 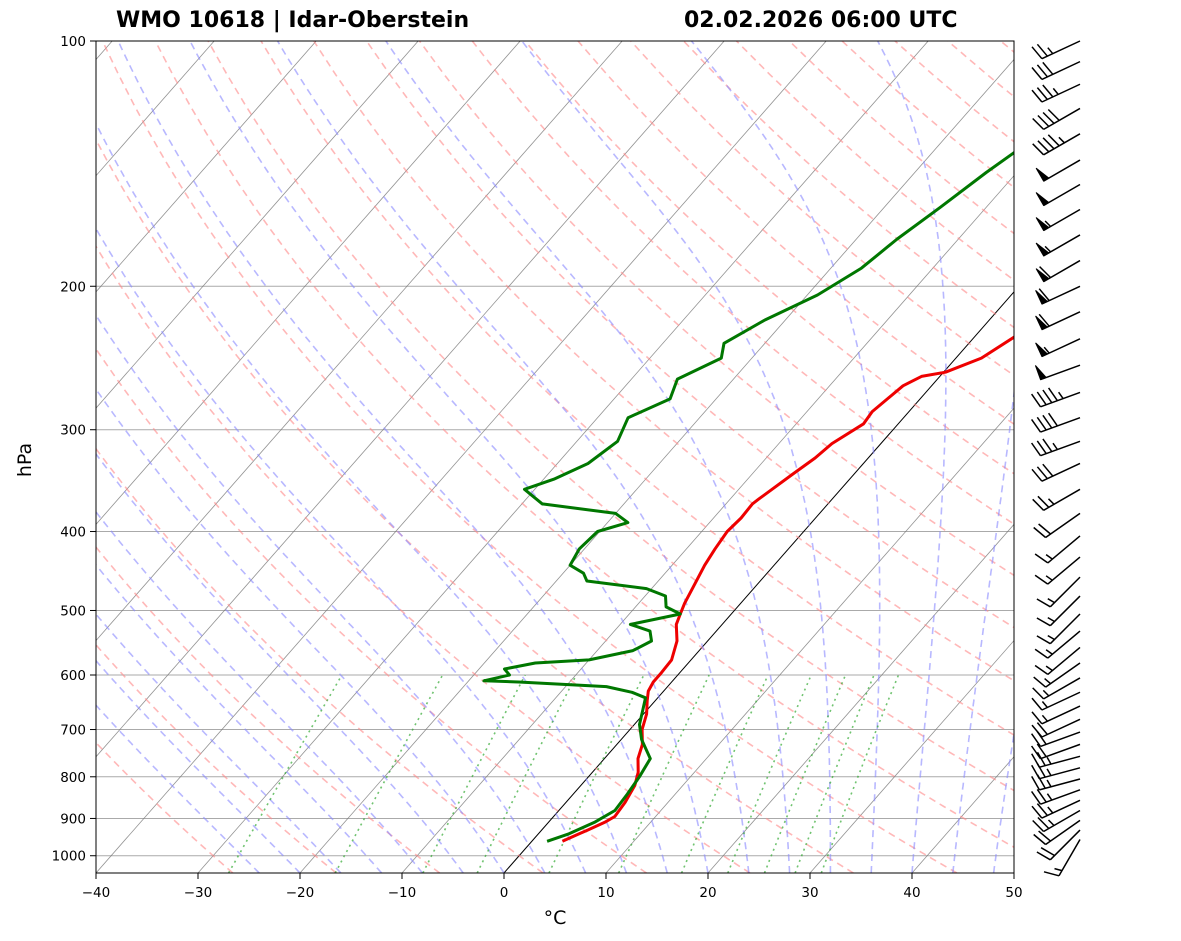 I want to click on x-tick-label: −10, so click(x=402, y=893).